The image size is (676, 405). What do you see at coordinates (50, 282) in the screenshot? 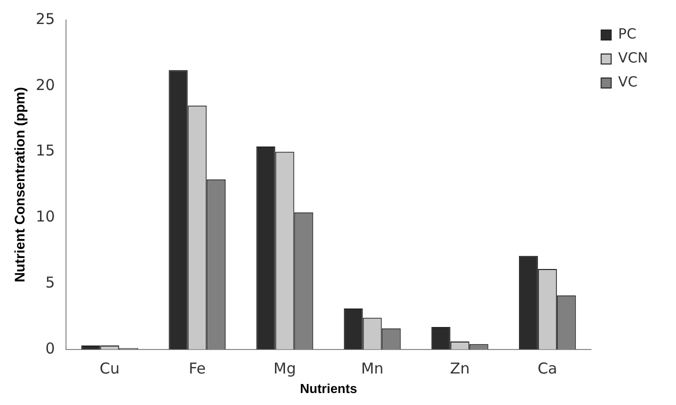
I see `y-tick-label: 5` at bounding box center [50, 282].